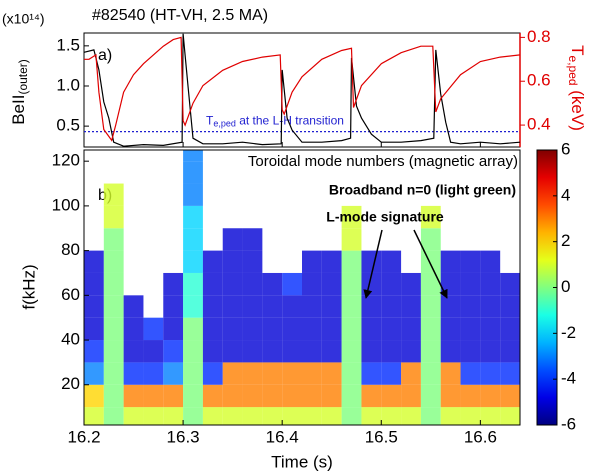 This screenshot has width=597, height=475. What do you see at coordinates (105, 55) in the screenshot?
I see `panel-label: a)` at bounding box center [105, 55].